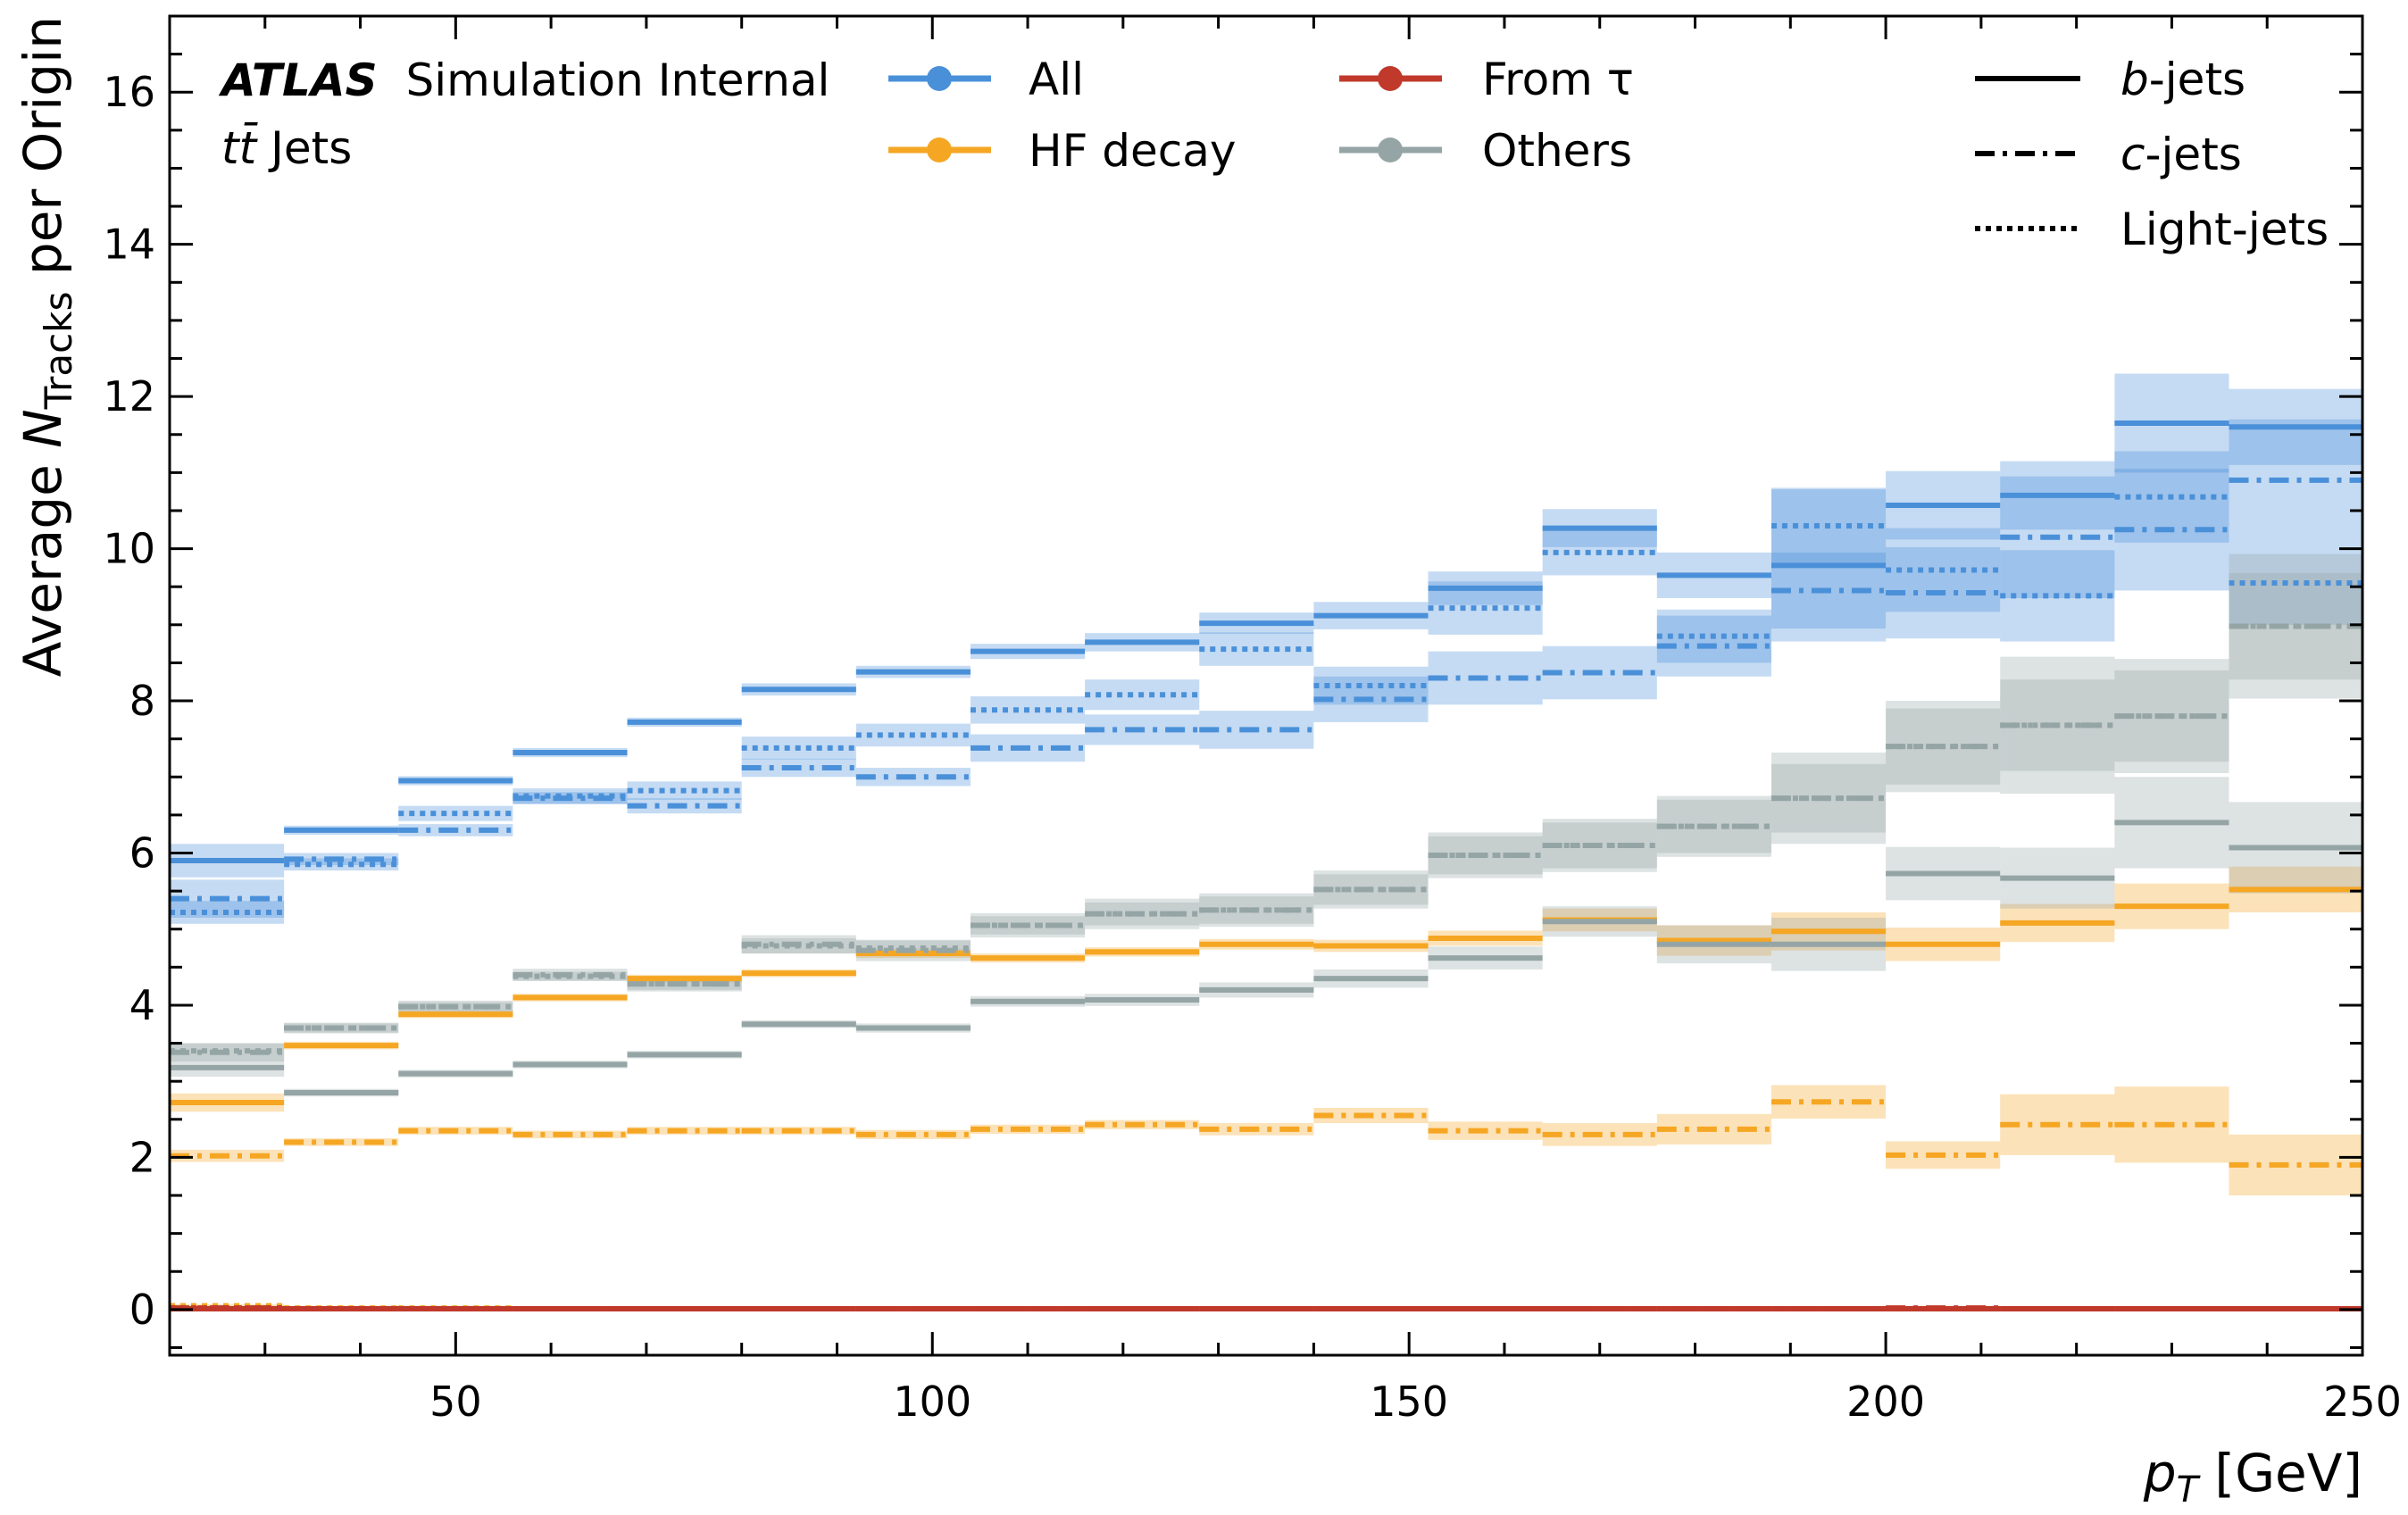 Image resolution: width=2408 pixels, height=1515 pixels. What do you see at coordinates (986, 80) in the screenshot?
I see `legend-item-all: All` at bounding box center [986, 80].